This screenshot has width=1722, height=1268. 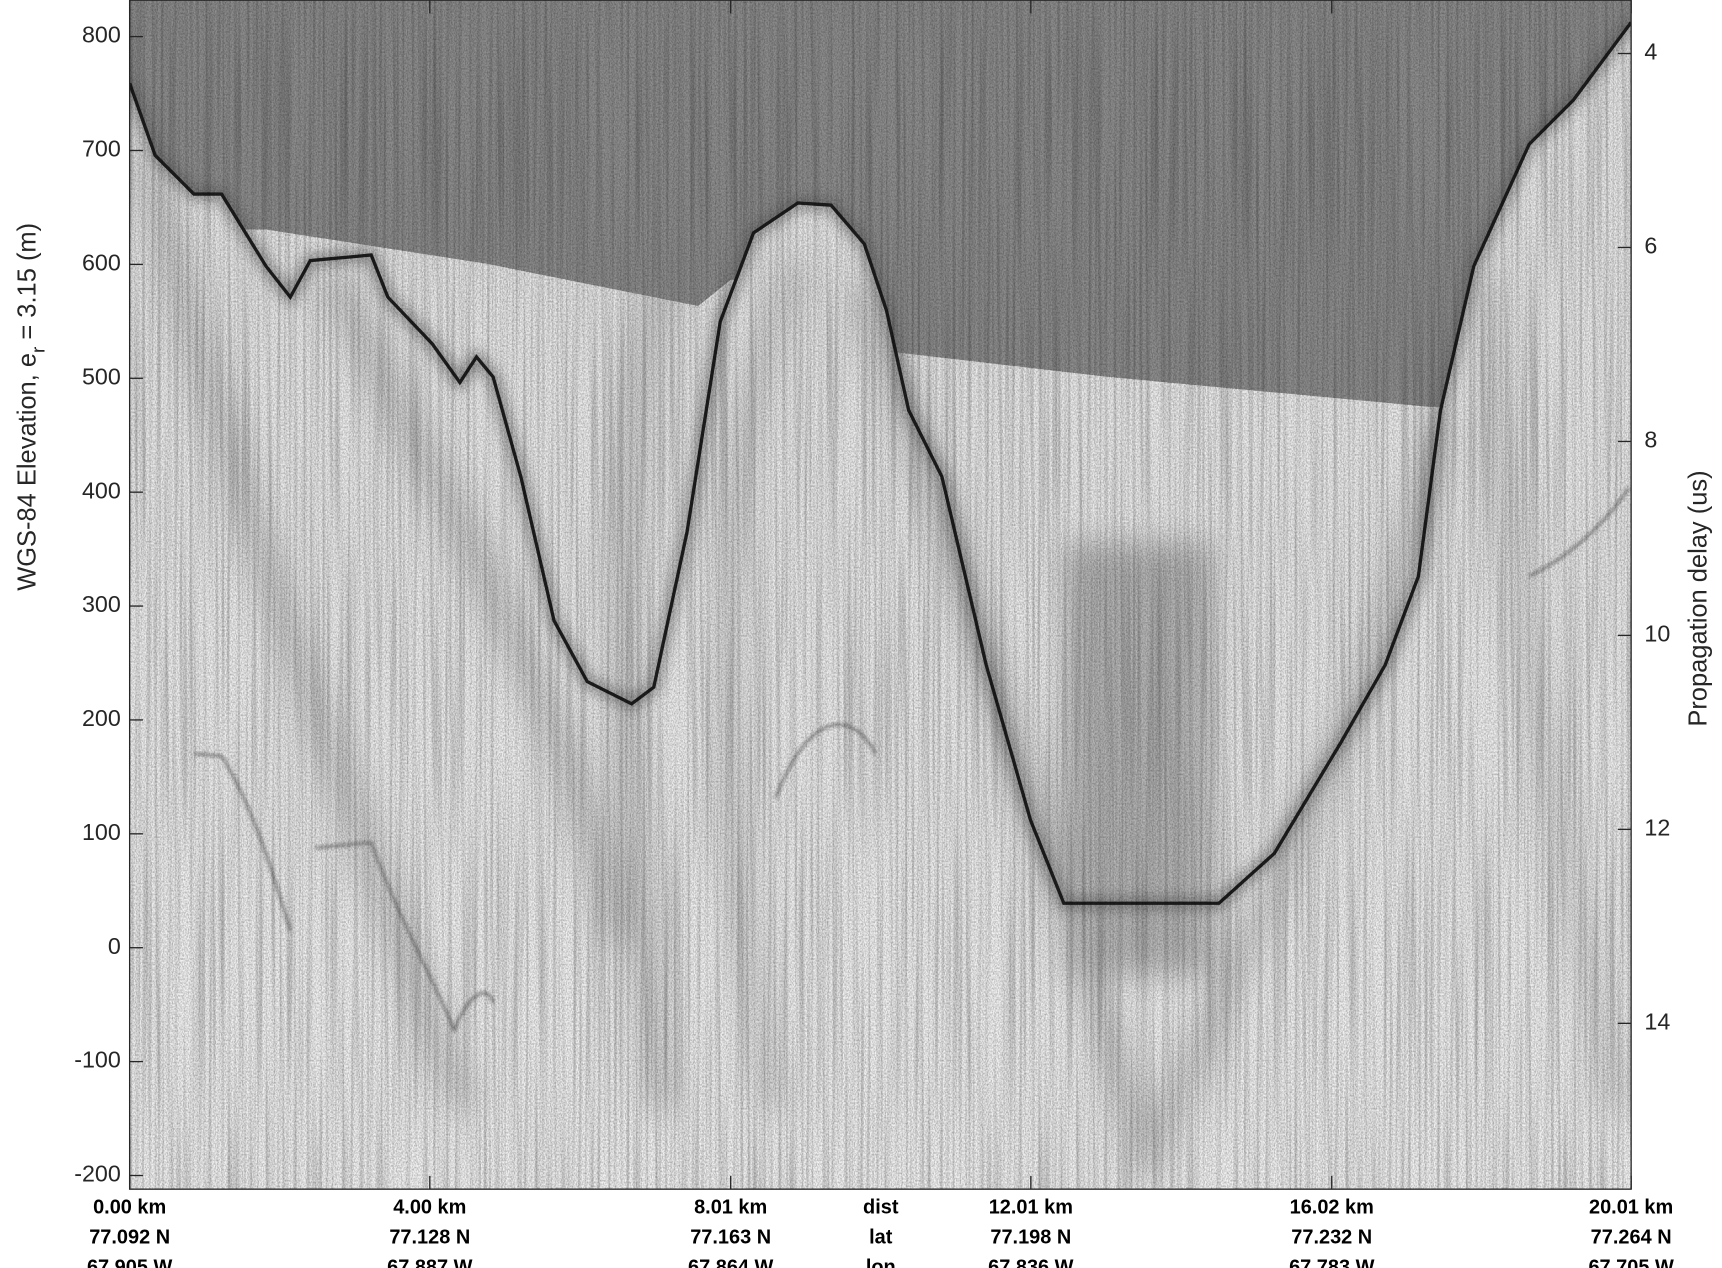 I want to click on lat-row-label: lat, so click(x=881, y=1237).